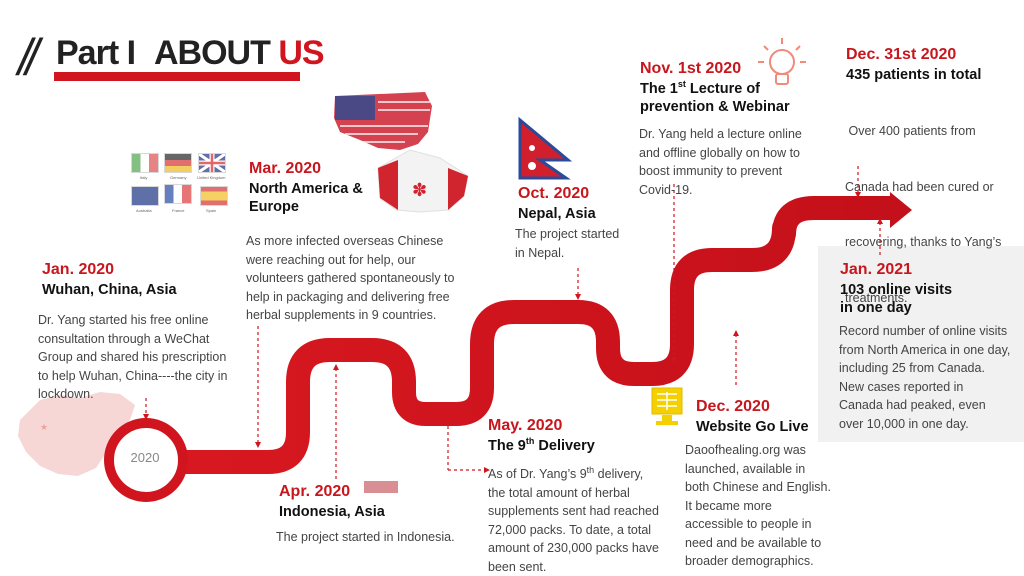 This screenshot has height=576, width=1024. I want to click on china-map-icon, so click(76, 434).